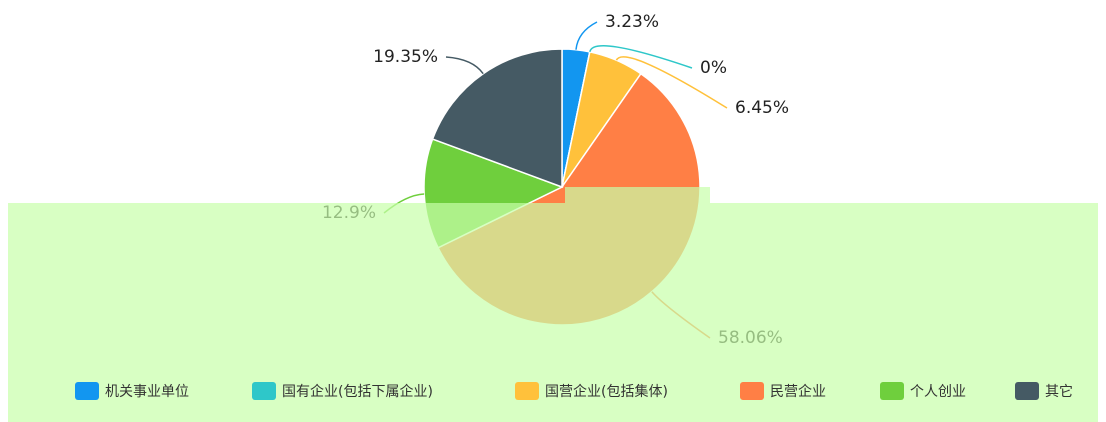 This screenshot has height=422, width=1106. What do you see at coordinates (938, 392) in the screenshot?
I see `legend-label: 个人创业` at bounding box center [938, 392].